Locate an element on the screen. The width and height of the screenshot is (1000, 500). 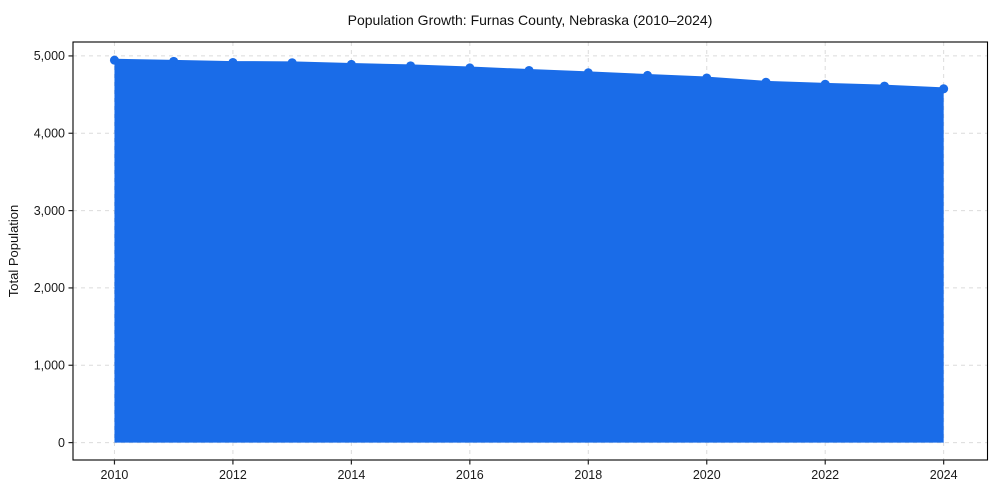
y-tick-label: 4,000 is located at coordinates (49, 134).